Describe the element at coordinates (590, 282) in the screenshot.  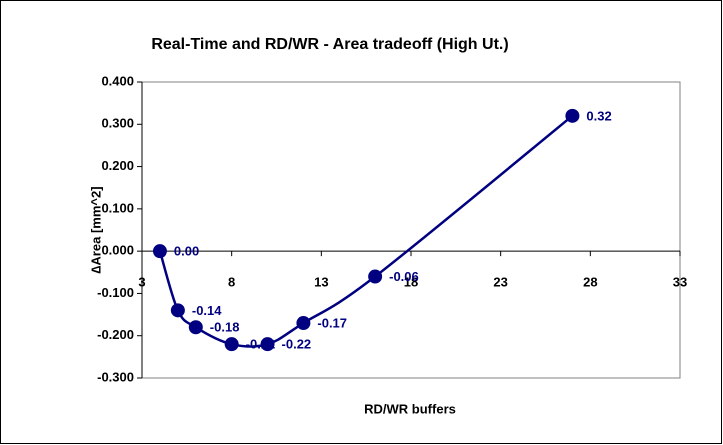
I see `x-tick-label: 28` at that location.